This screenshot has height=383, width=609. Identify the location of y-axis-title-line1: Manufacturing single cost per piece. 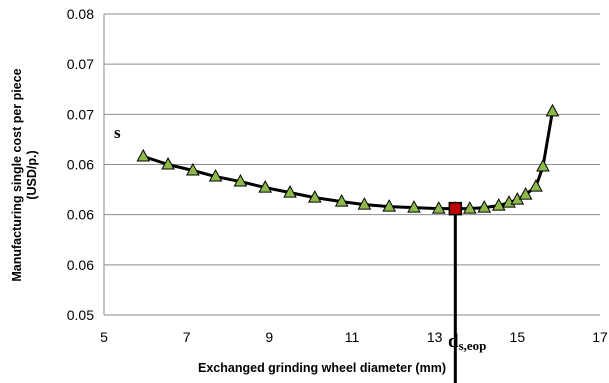
(17, 174).